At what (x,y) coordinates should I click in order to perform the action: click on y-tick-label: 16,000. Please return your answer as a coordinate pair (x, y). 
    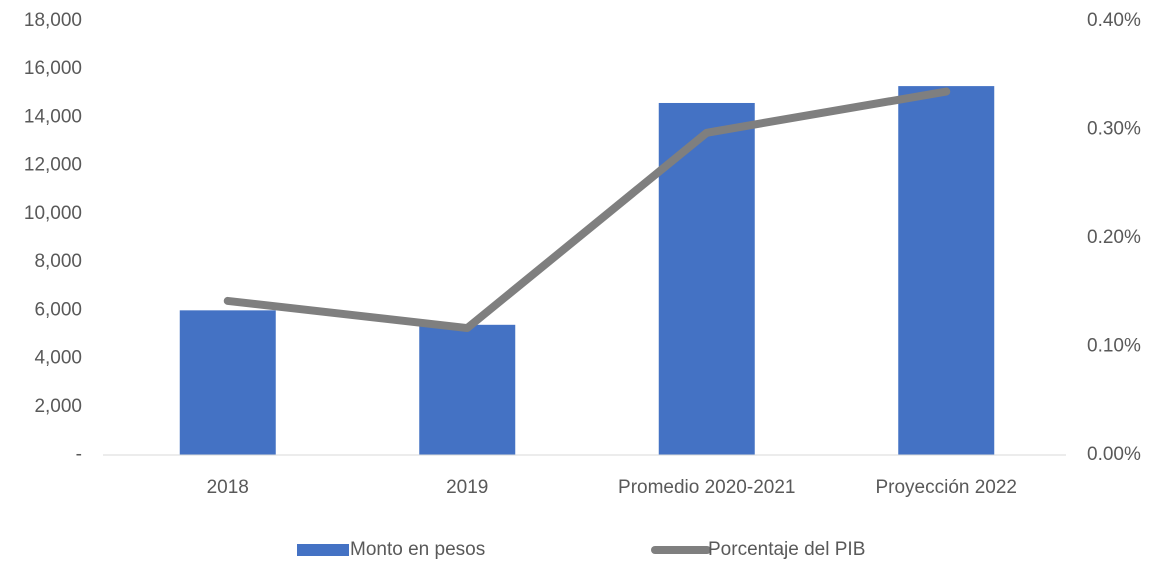
    Looking at the image, I should click on (53, 68).